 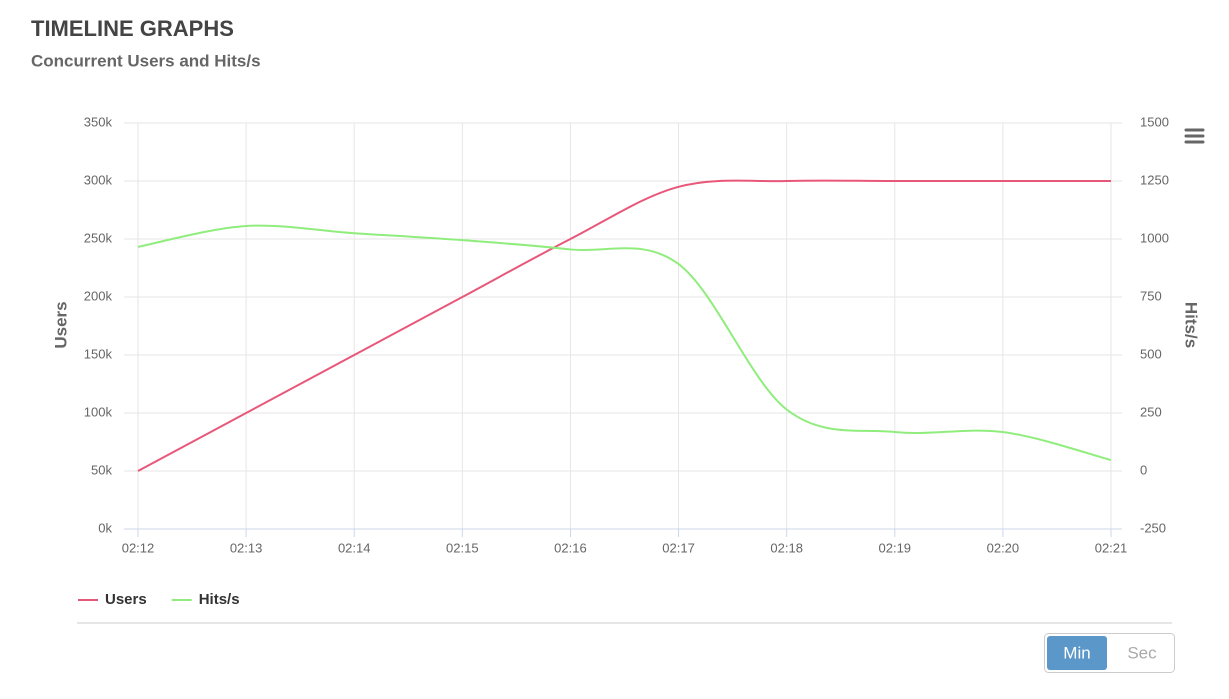 I want to click on x-tick-label: 02:15, so click(x=462, y=547).